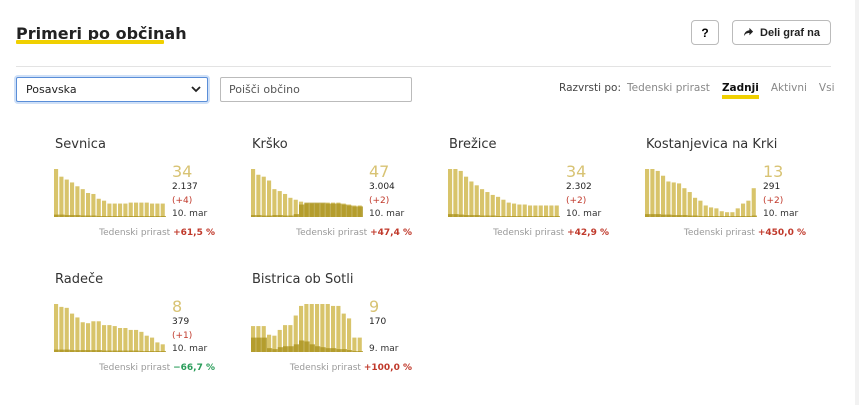 This screenshot has width=859, height=405. What do you see at coordinates (712, 144) in the screenshot?
I see `municipality-name: Kostanjevica na Krki` at bounding box center [712, 144].